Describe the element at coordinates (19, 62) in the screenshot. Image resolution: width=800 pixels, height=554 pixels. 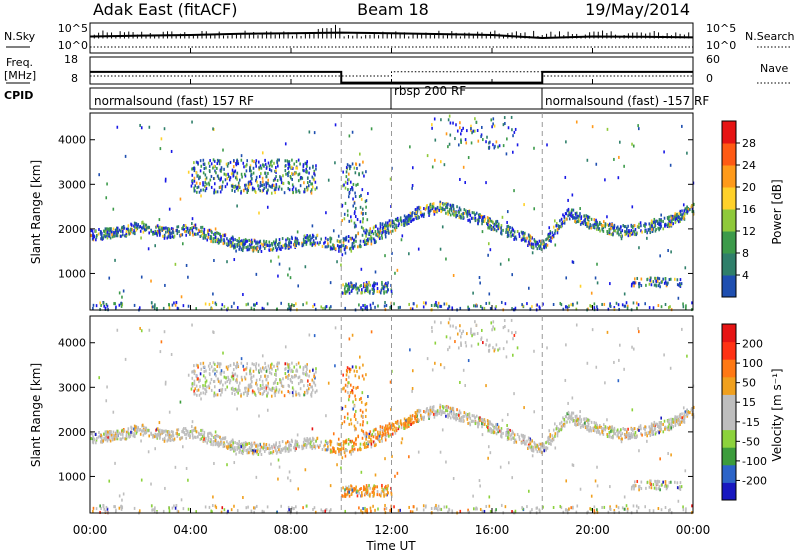
I see `freq-label-1: Freq.` at that location.